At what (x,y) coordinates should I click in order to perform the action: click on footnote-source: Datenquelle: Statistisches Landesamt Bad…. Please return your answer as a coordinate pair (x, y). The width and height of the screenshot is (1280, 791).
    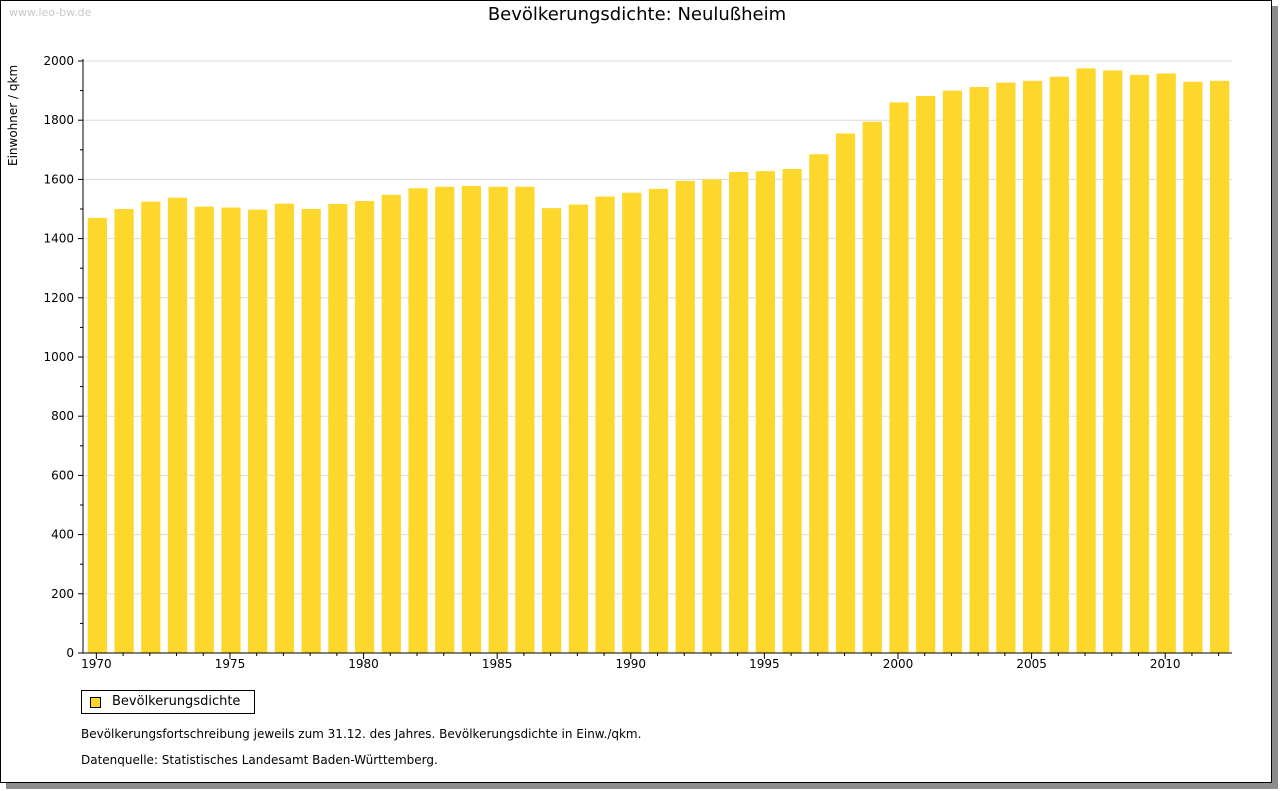
    Looking at the image, I should click on (259, 760).